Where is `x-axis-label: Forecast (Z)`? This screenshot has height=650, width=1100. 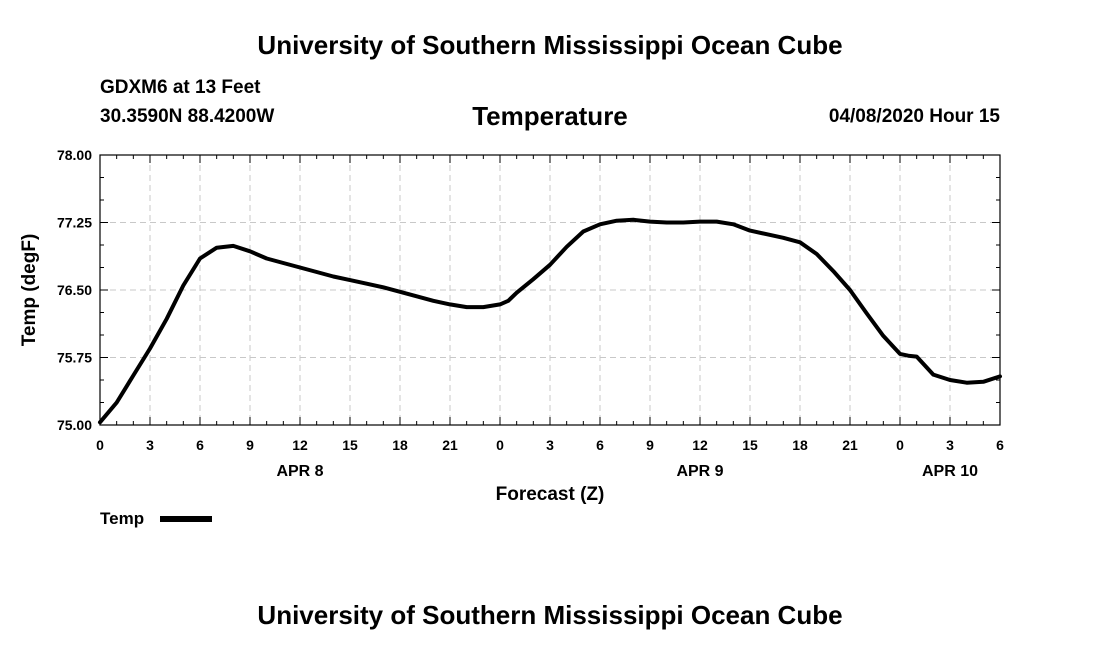 x-axis-label: Forecast (Z) is located at coordinates (550, 494).